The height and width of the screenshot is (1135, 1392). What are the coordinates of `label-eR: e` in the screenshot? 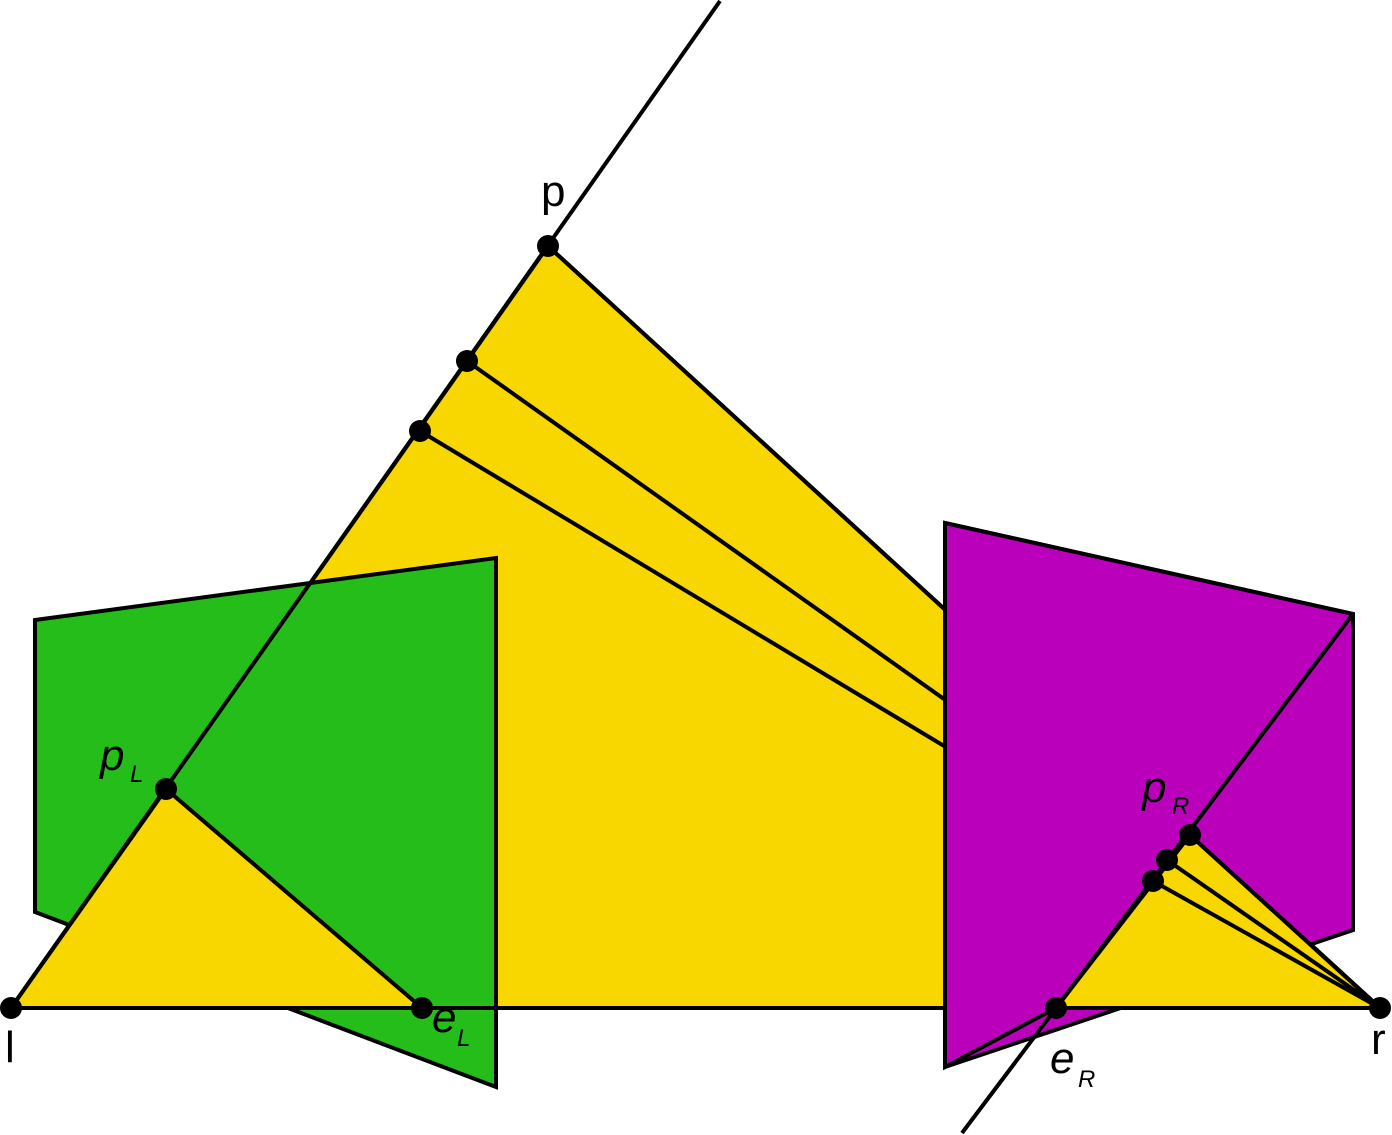 It's located at (1062, 1058).